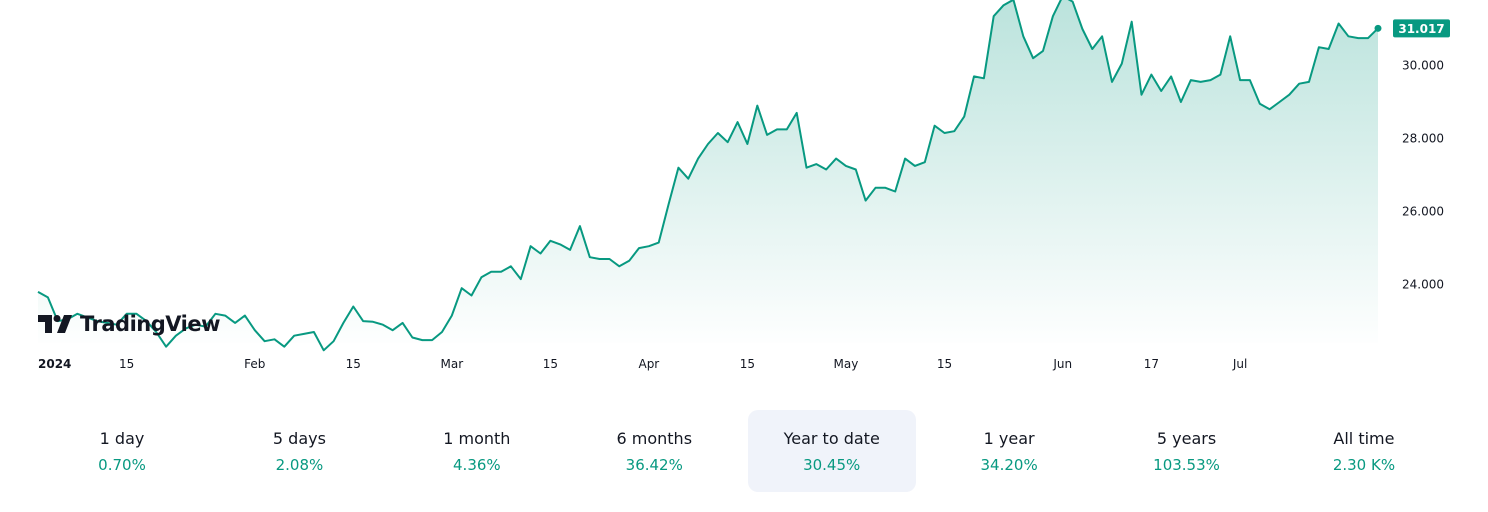 Image resolution: width=1488 pixels, height=512 pixels. Describe the element at coordinates (122, 438) in the screenshot. I see `period-label: 1 day` at that location.